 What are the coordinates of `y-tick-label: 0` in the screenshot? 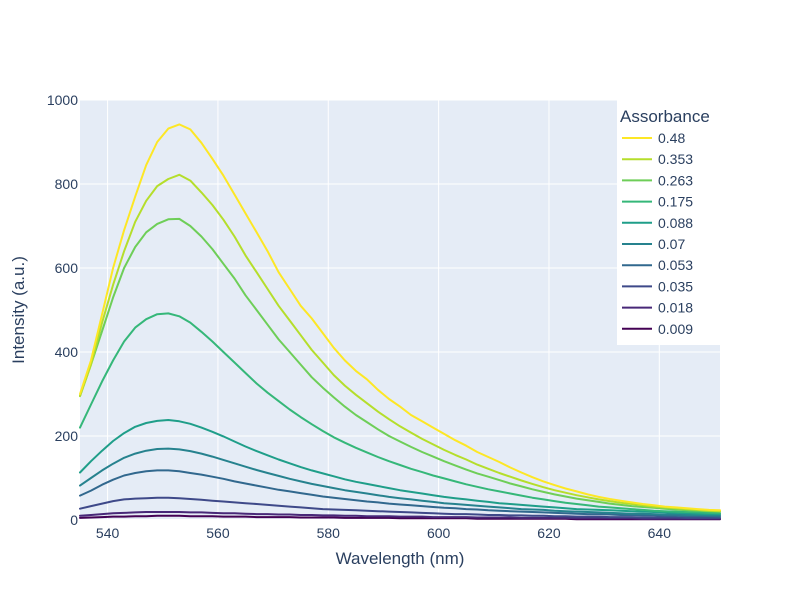 It's located at (74, 520).